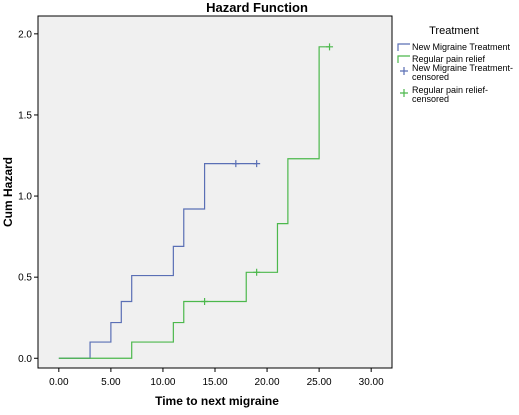 The width and height of the screenshot is (519, 415). What do you see at coordinates (217, 401) in the screenshot?
I see `x-axis-label: Time to next migraine` at bounding box center [217, 401].